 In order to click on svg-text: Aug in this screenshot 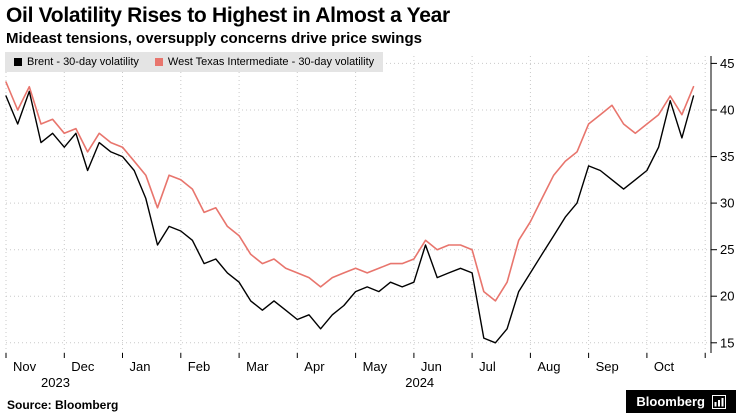, I will do `click(548, 366)`.